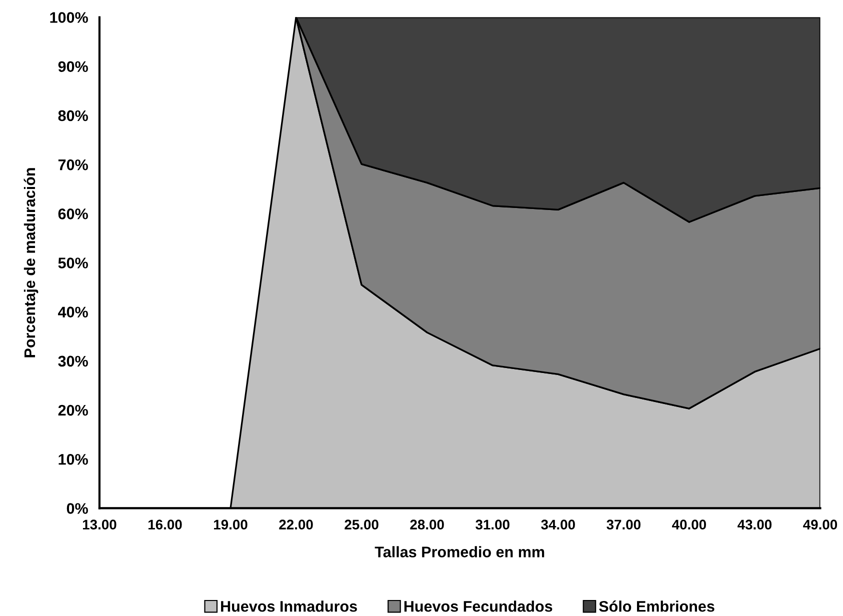 The height and width of the screenshot is (616, 843). Describe the element at coordinates (73, 459) in the screenshot. I see `y-tick-label: 10%` at that location.